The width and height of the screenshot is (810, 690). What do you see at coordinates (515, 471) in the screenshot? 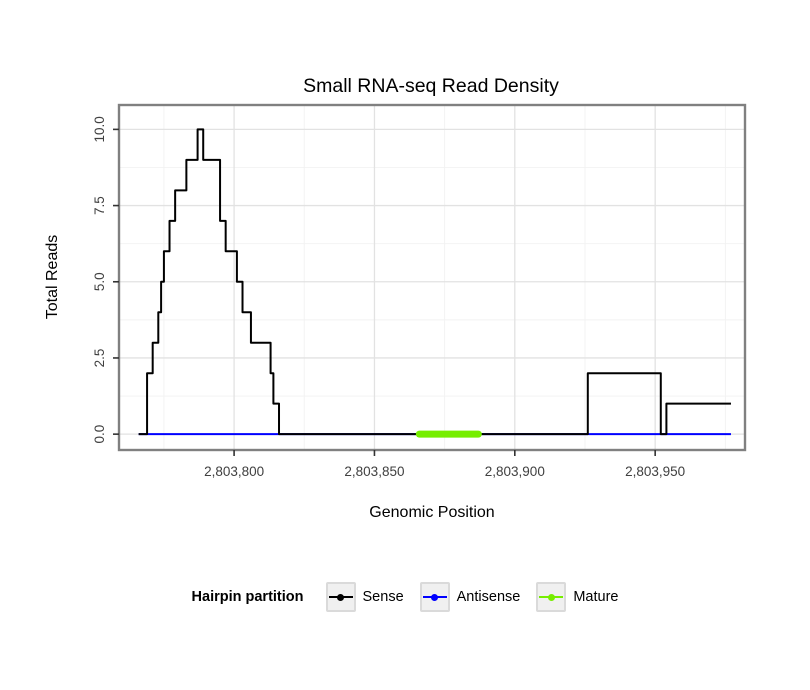
I see `x-tick-label: 2,803,900` at bounding box center [515, 471].